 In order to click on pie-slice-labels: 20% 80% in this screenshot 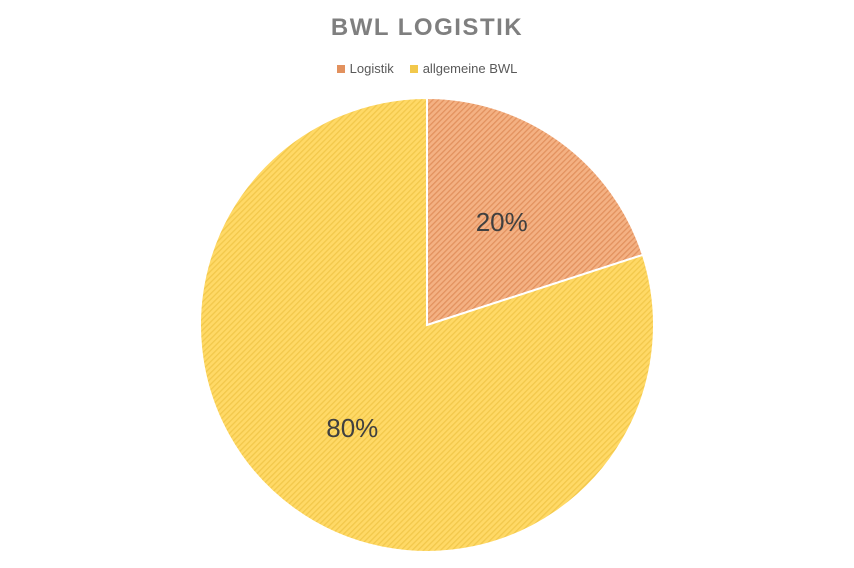, I will do `click(426, 325)`.